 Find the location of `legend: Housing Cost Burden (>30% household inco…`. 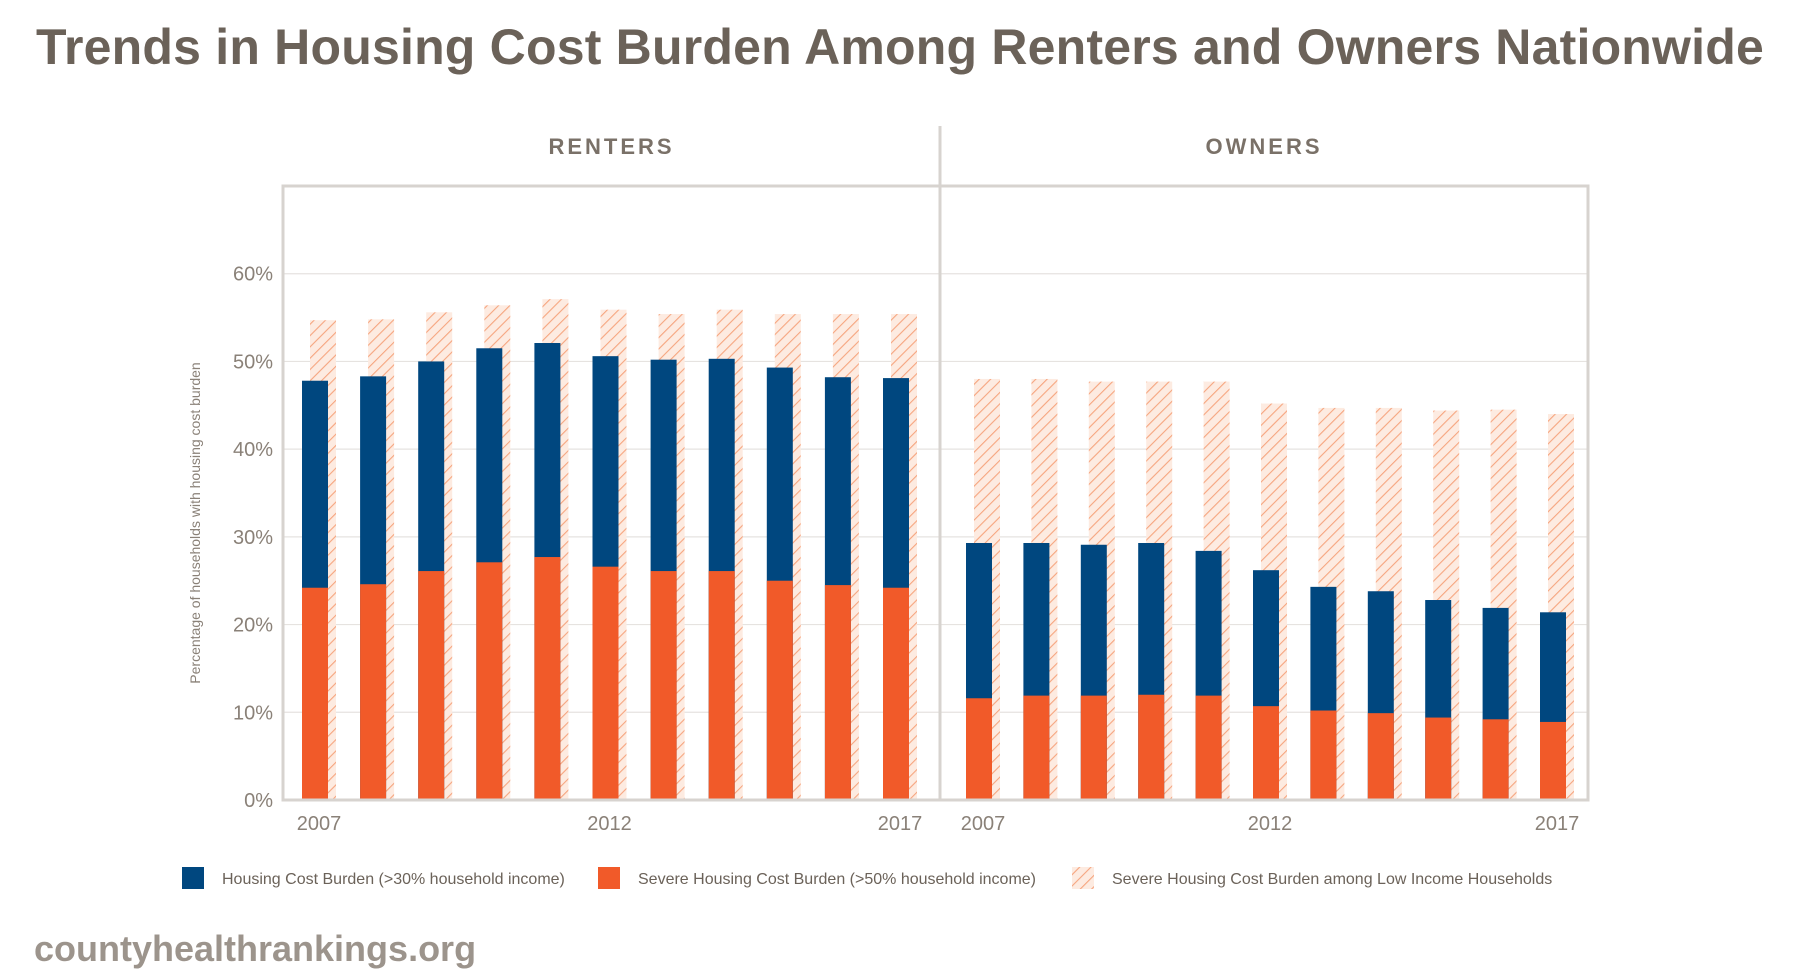

legend: Housing Cost Burden (>30% household inco… is located at coordinates (867, 878).